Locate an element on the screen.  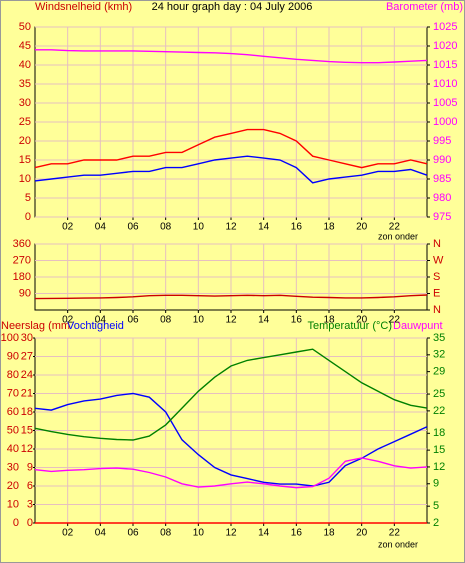
y2-tick-label: 1020 is located at coordinates (445, 46).